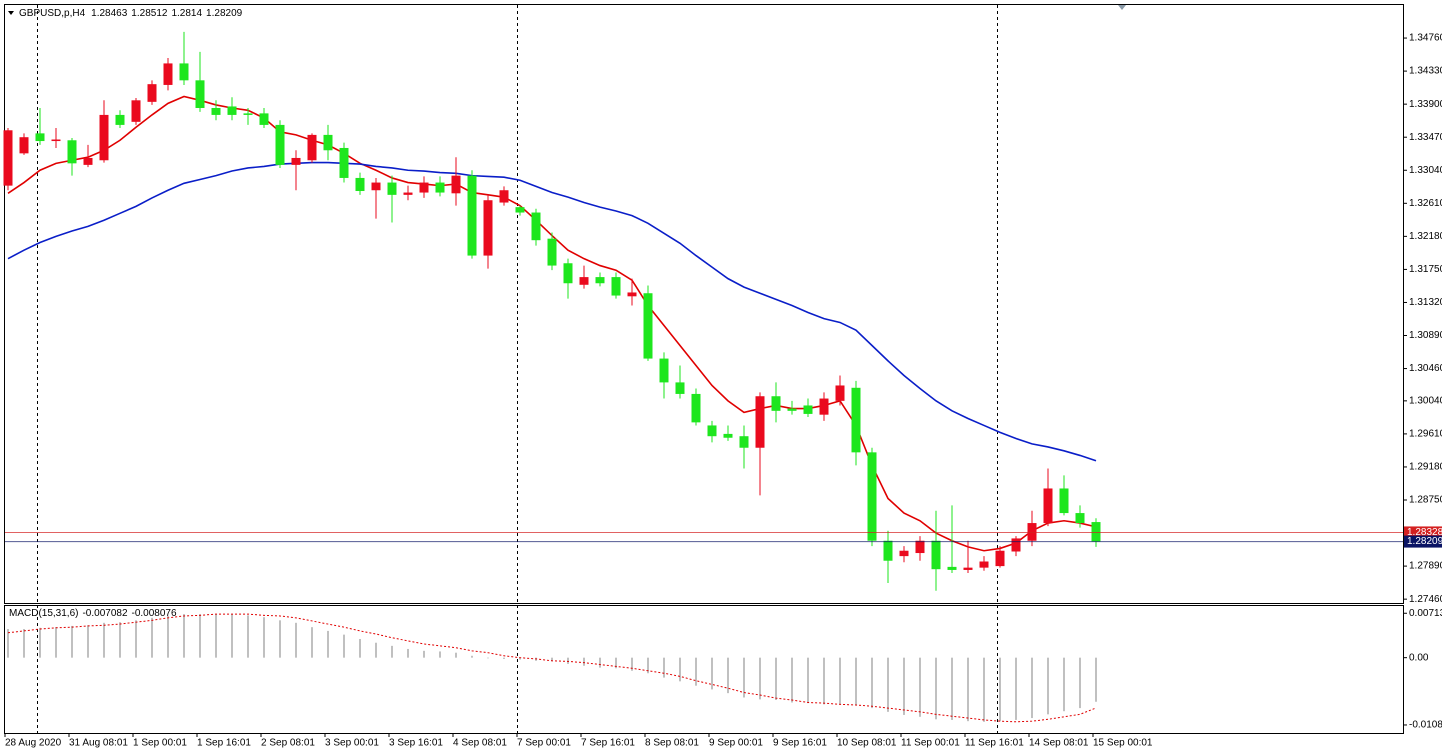  What do you see at coordinates (11, 13) in the screenshot?
I see `menu-triangle` at bounding box center [11, 13].